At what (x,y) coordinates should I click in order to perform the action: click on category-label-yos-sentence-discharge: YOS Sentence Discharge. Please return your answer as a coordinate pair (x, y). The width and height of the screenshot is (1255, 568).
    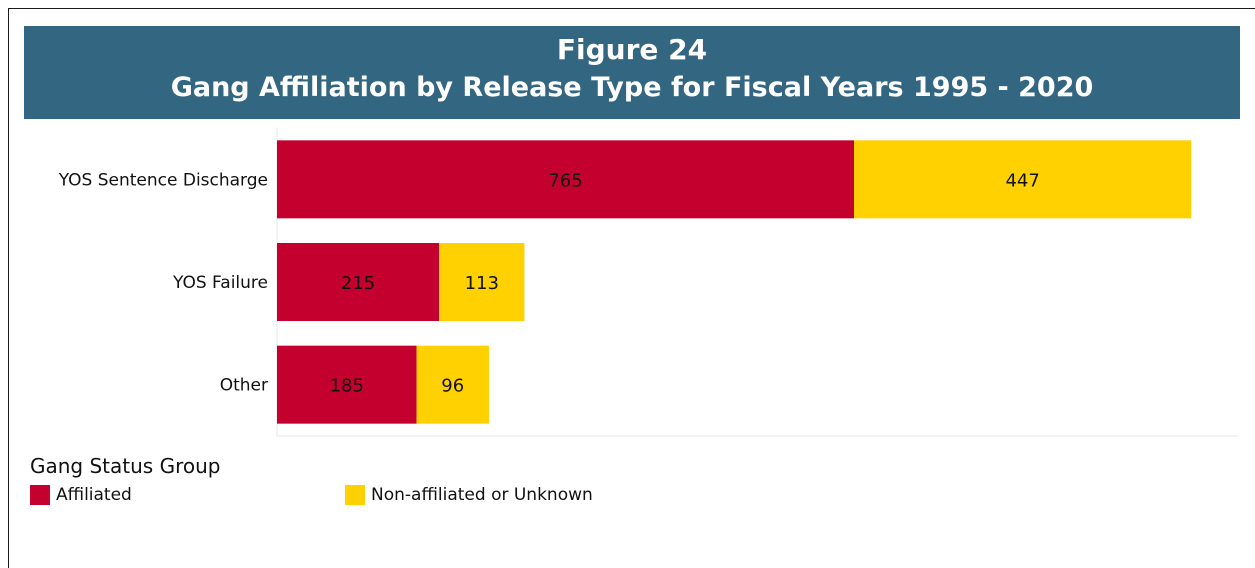
    Looking at the image, I should click on (163, 180).